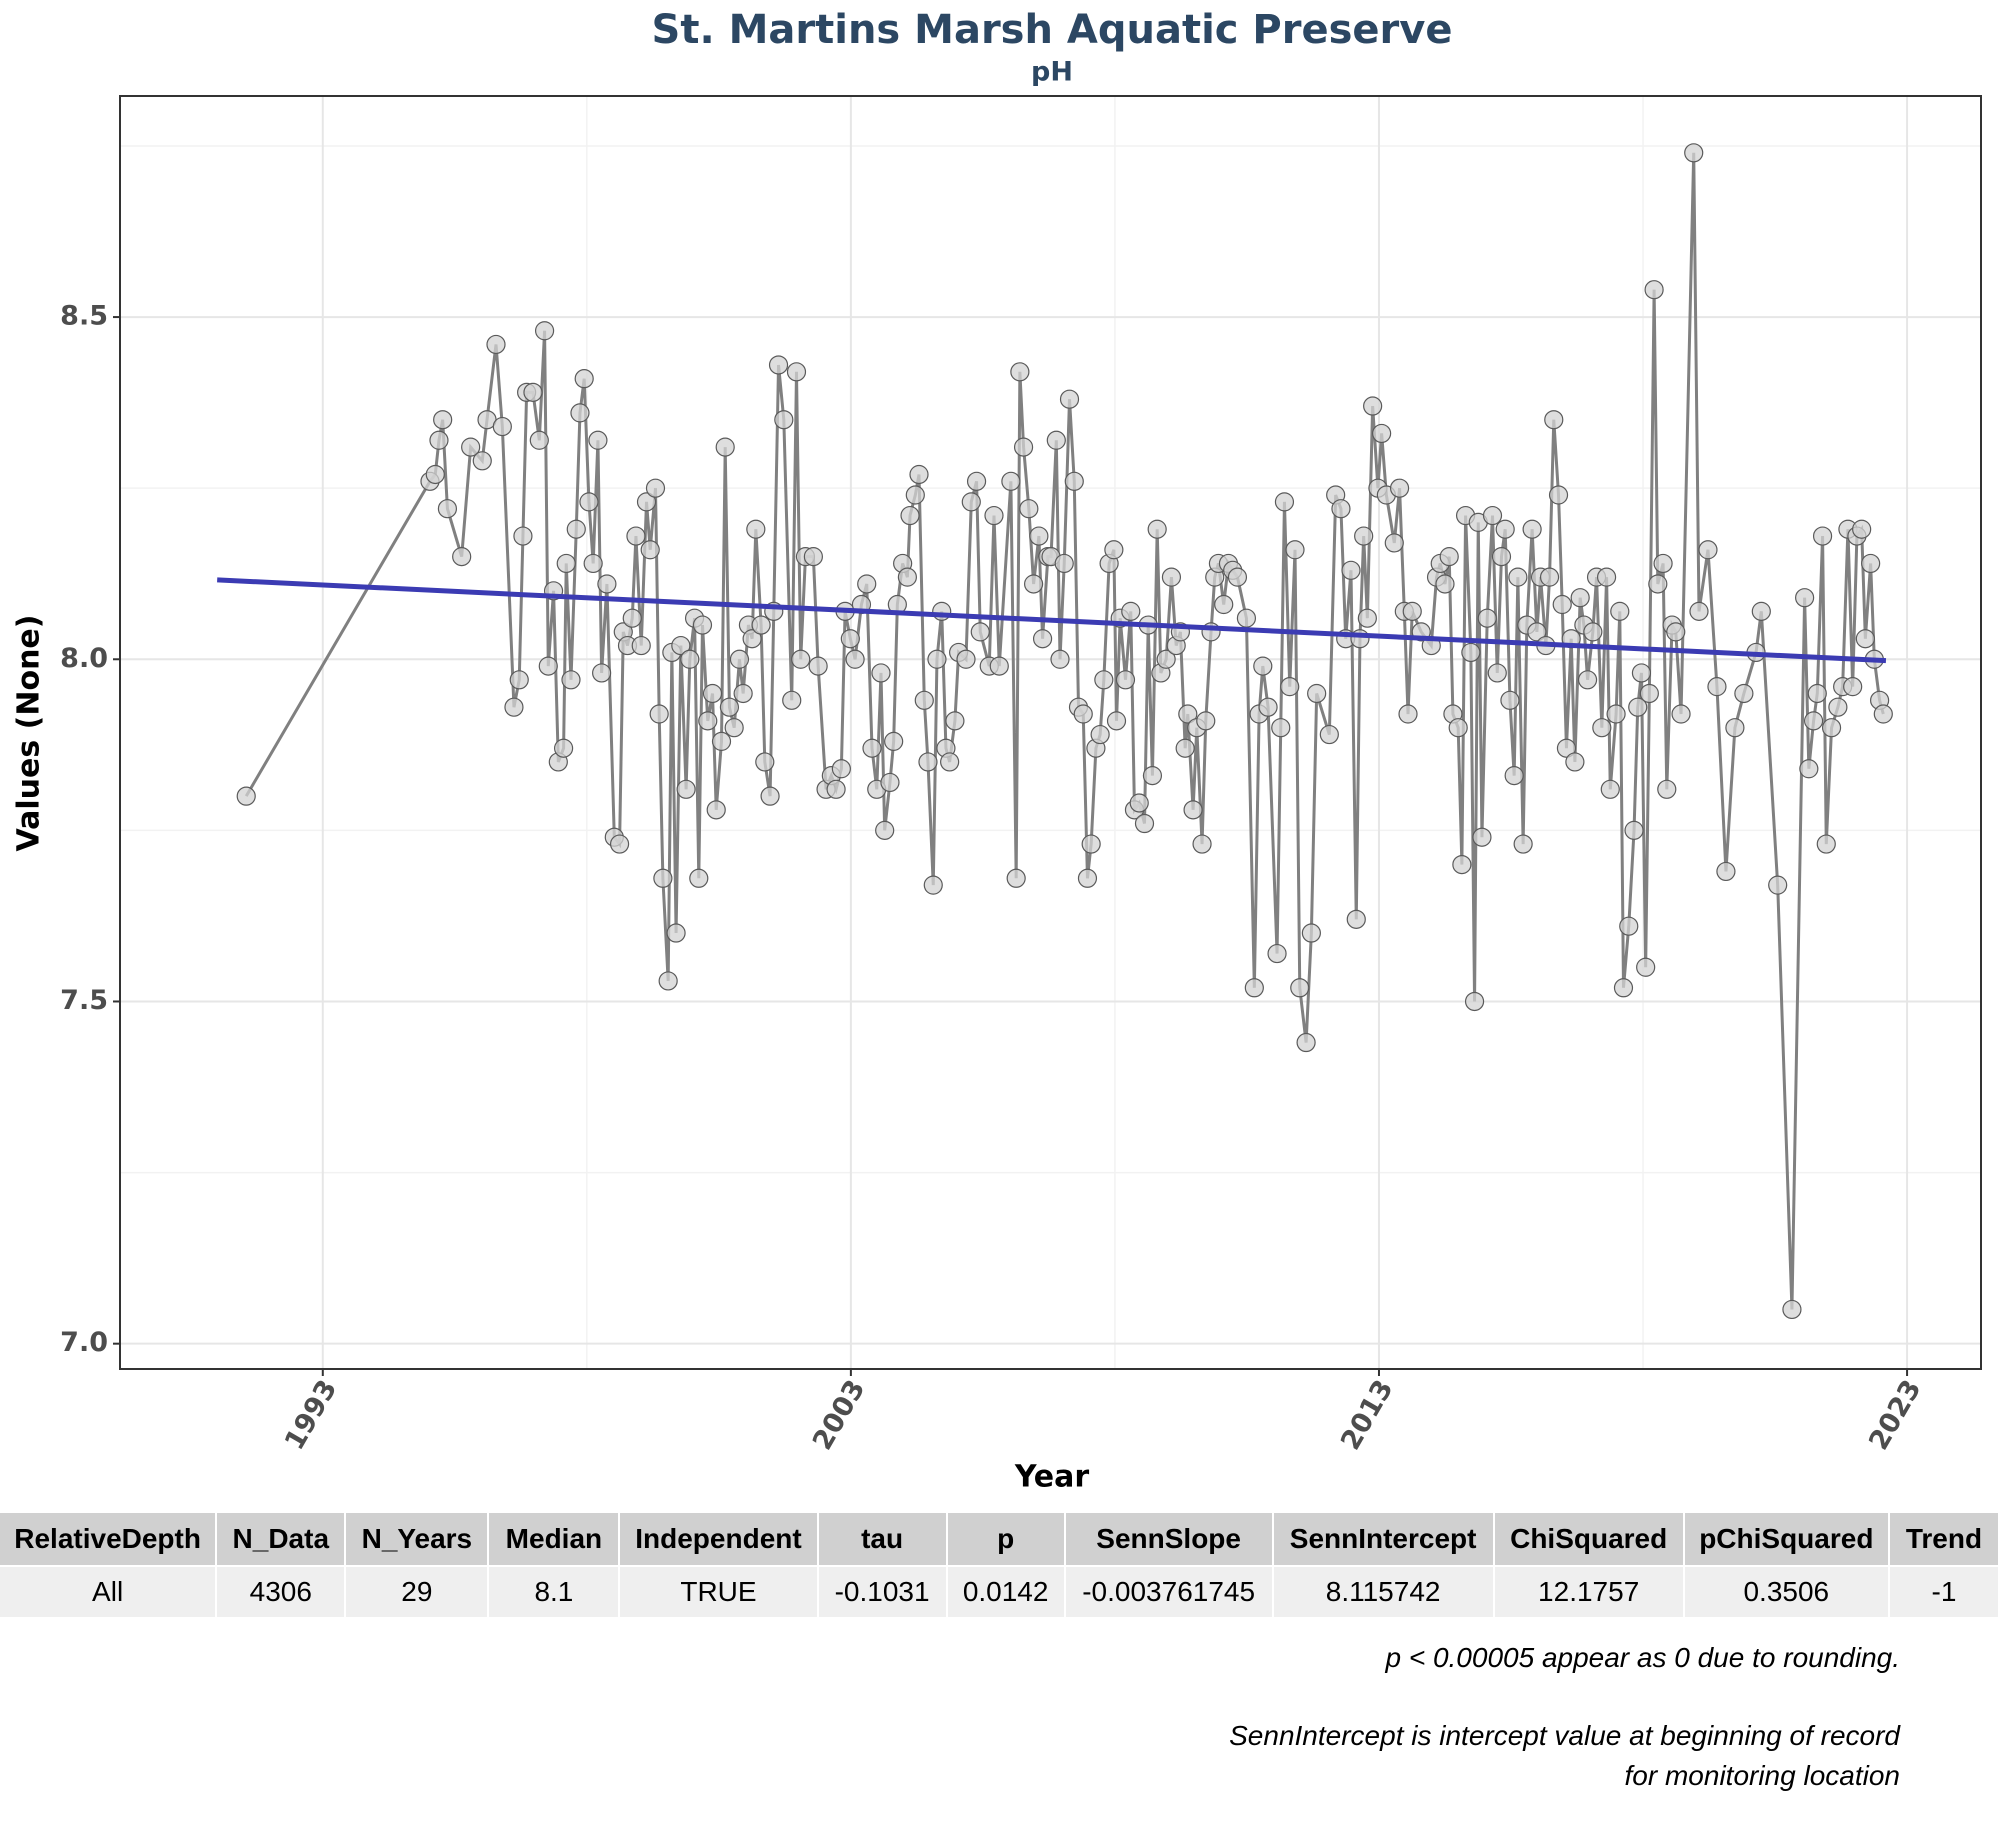 Image resolution: width=2000 pixels, height=1834 pixels. Describe the element at coordinates (281, 1539) in the screenshot. I see `table-header-cell: N_Data` at that location.